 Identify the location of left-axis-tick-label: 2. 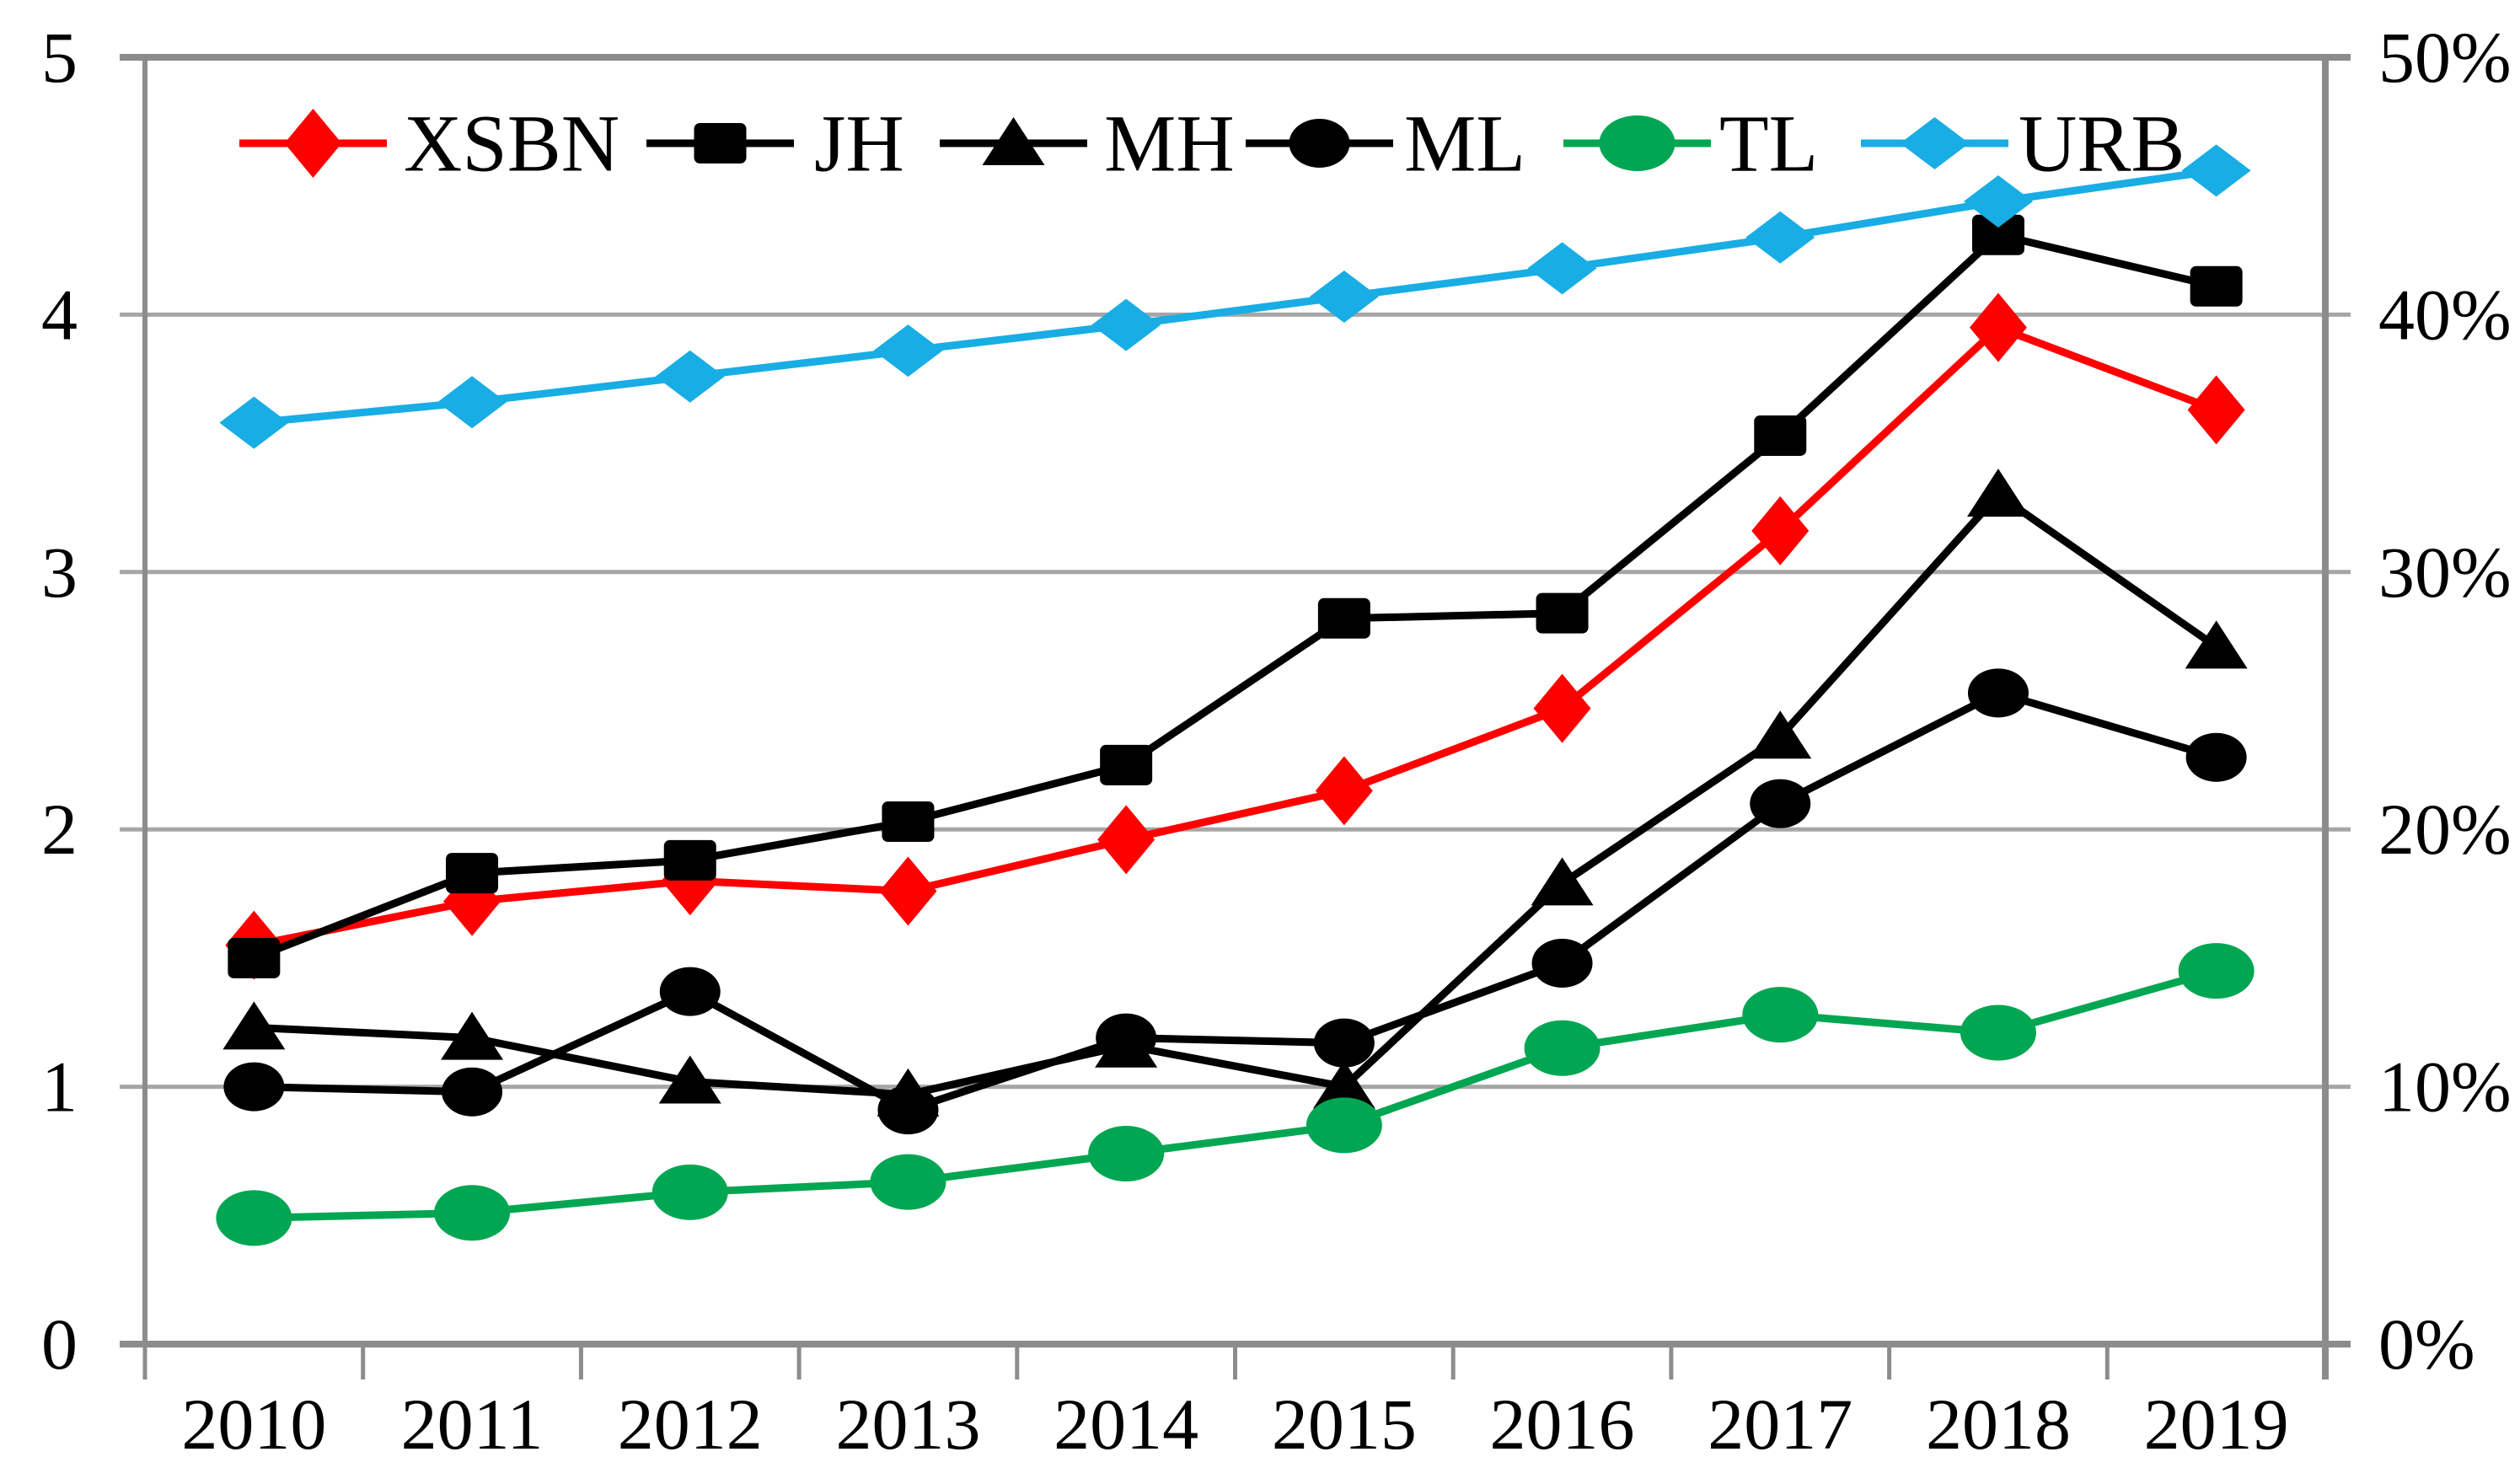
(60, 829).